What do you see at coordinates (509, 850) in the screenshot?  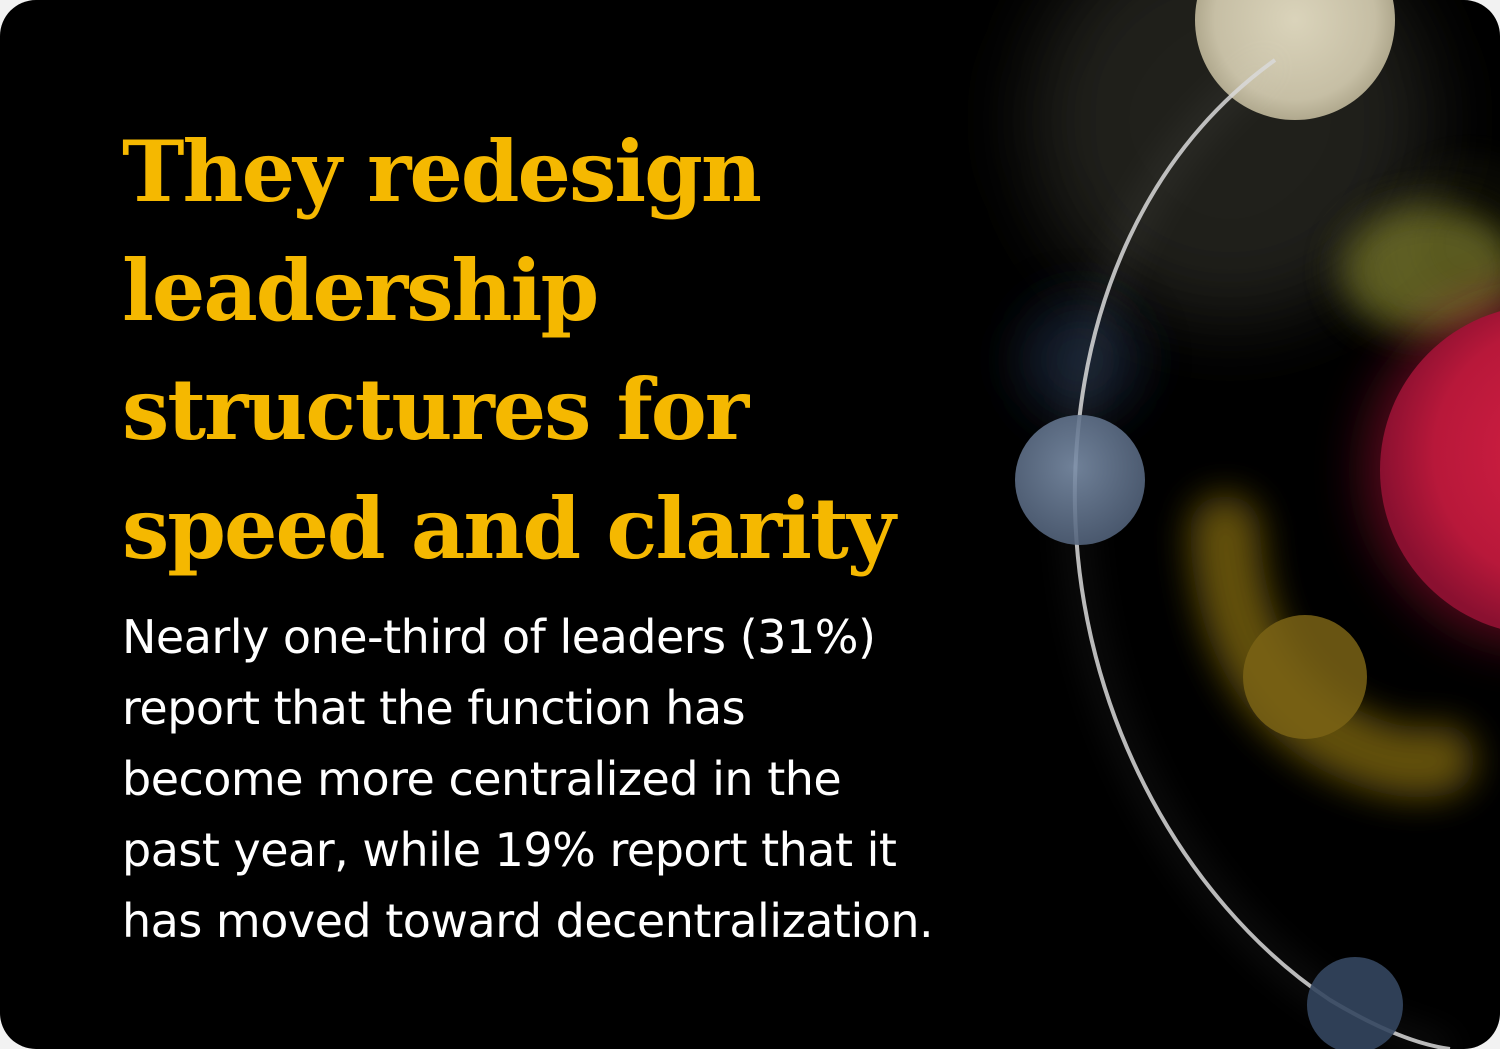 I see `body-line: past year, while 19% report that it` at bounding box center [509, 850].